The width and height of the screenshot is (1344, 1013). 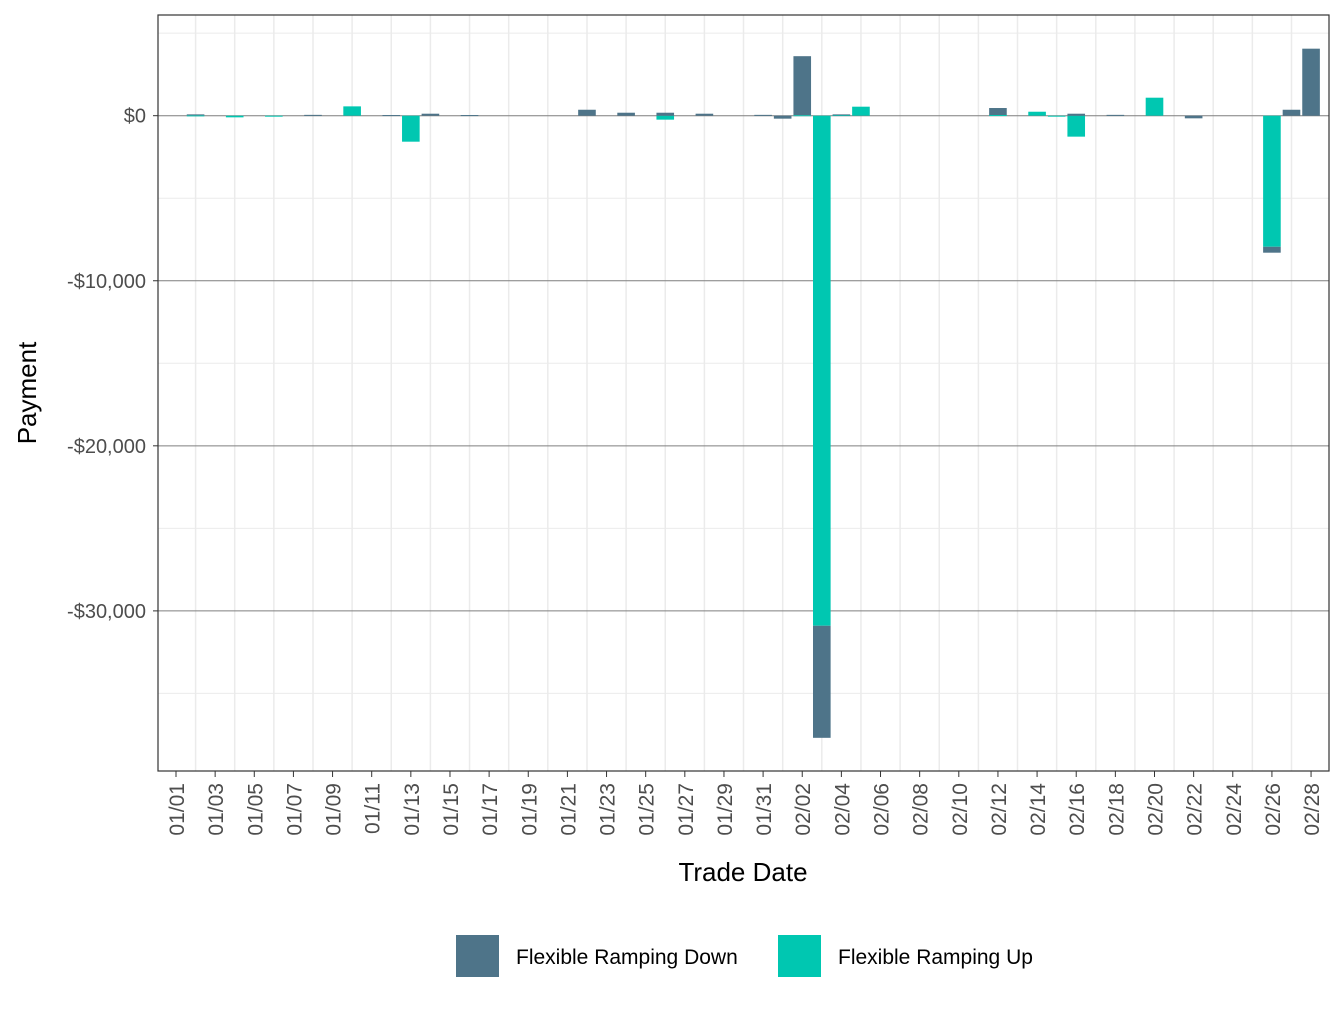 What do you see at coordinates (27, 392) in the screenshot?
I see `y-axis-title: Payment` at bounding box center [27, 392].